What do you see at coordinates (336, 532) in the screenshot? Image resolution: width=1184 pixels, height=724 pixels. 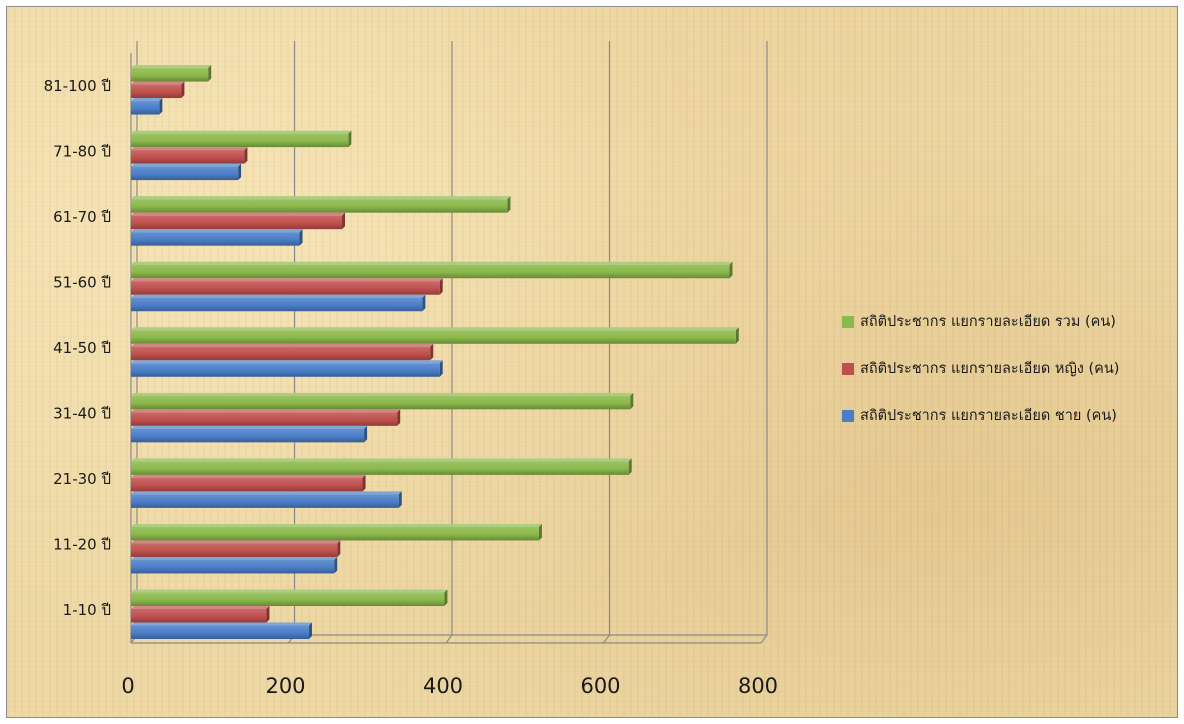 I see `bar-total-11-20 ปี` at bounding box center [336, 532].